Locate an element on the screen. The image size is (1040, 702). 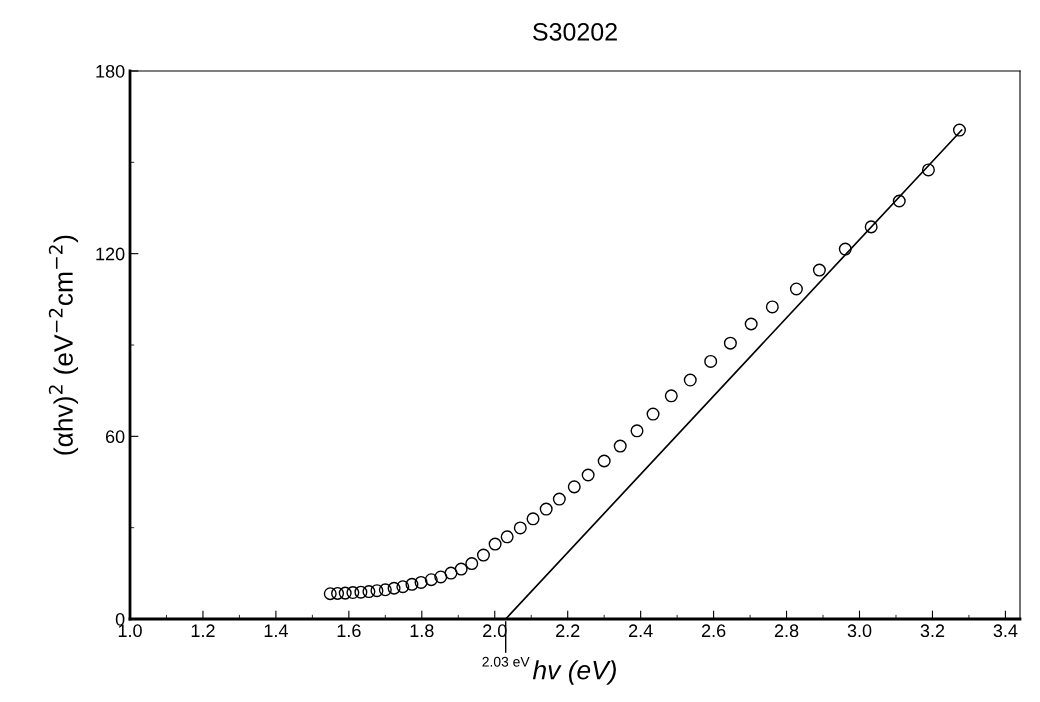
x-tick-label: 1.2 is located at coordinates (203, 630).